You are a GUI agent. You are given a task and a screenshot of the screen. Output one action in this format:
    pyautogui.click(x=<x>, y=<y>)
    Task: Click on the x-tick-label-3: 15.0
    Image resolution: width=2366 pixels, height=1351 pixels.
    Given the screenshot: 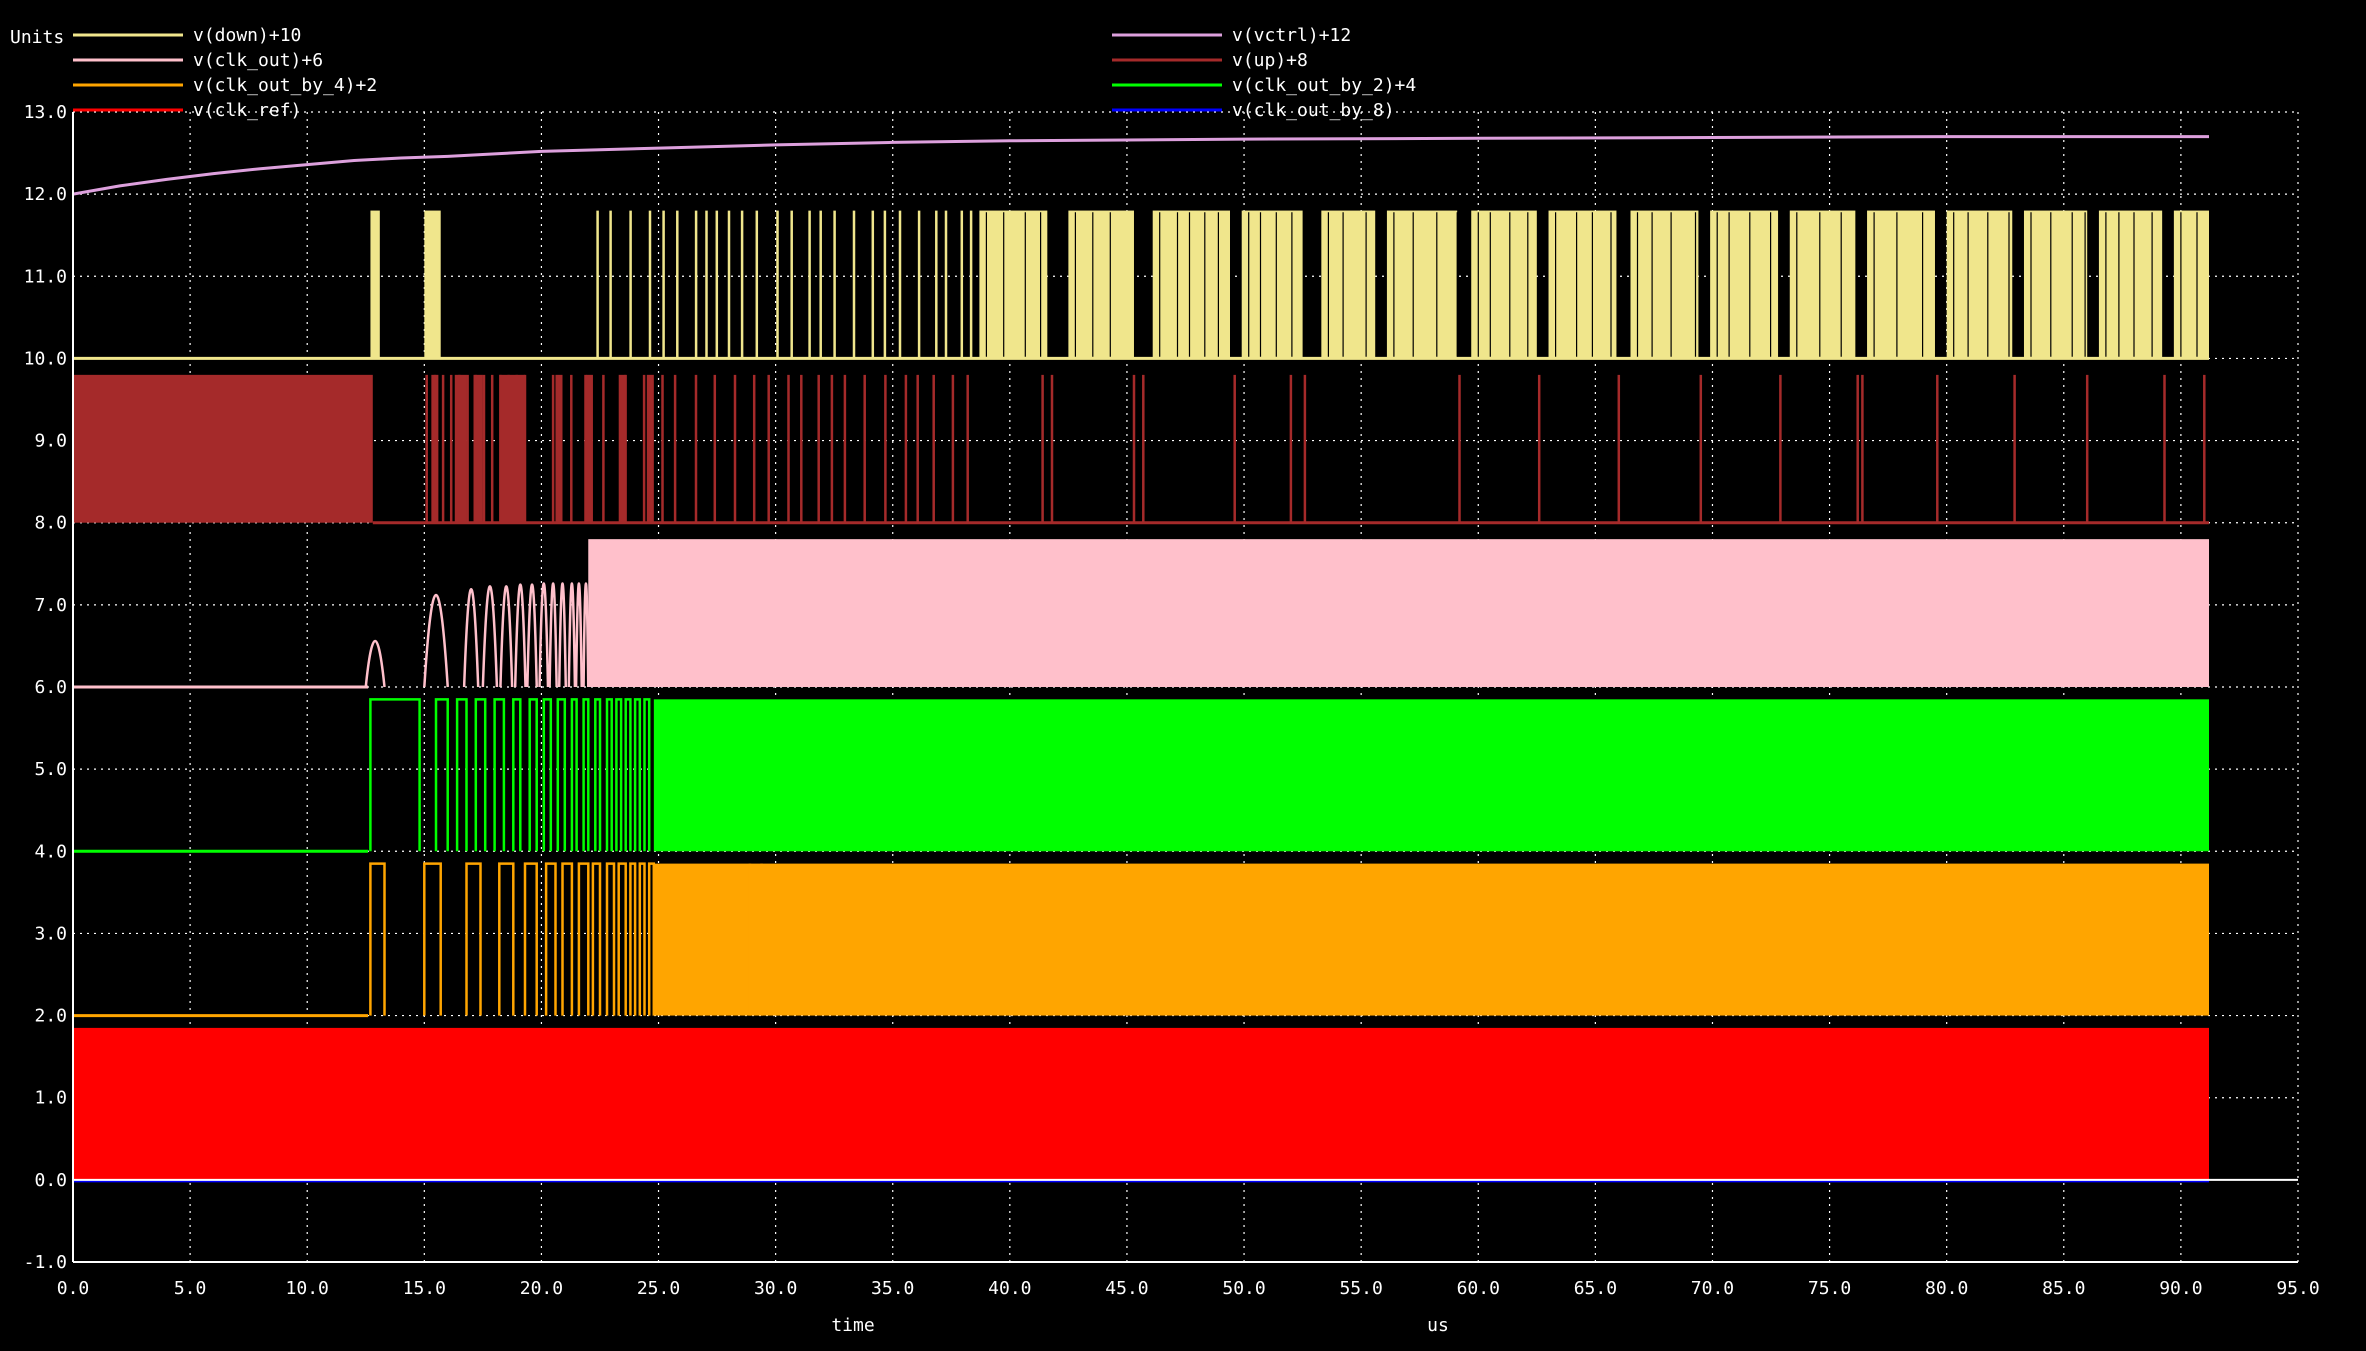 What is the action you would take?
    pyautogui.click(x=424, y=1288)
    